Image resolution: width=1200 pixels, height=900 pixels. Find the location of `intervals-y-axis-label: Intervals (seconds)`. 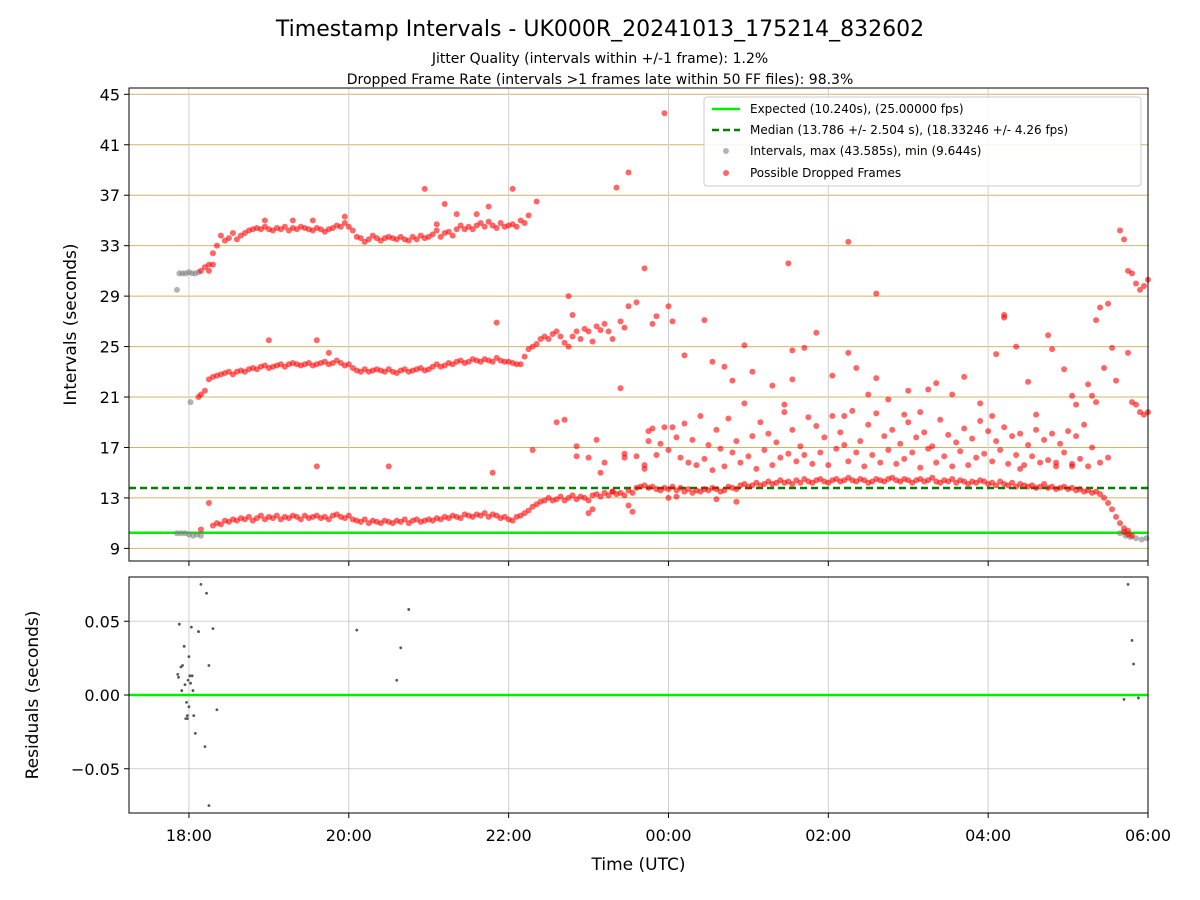

intervals-y-axis-label: Intervals (seconds) is located at coordinates (71, 324).